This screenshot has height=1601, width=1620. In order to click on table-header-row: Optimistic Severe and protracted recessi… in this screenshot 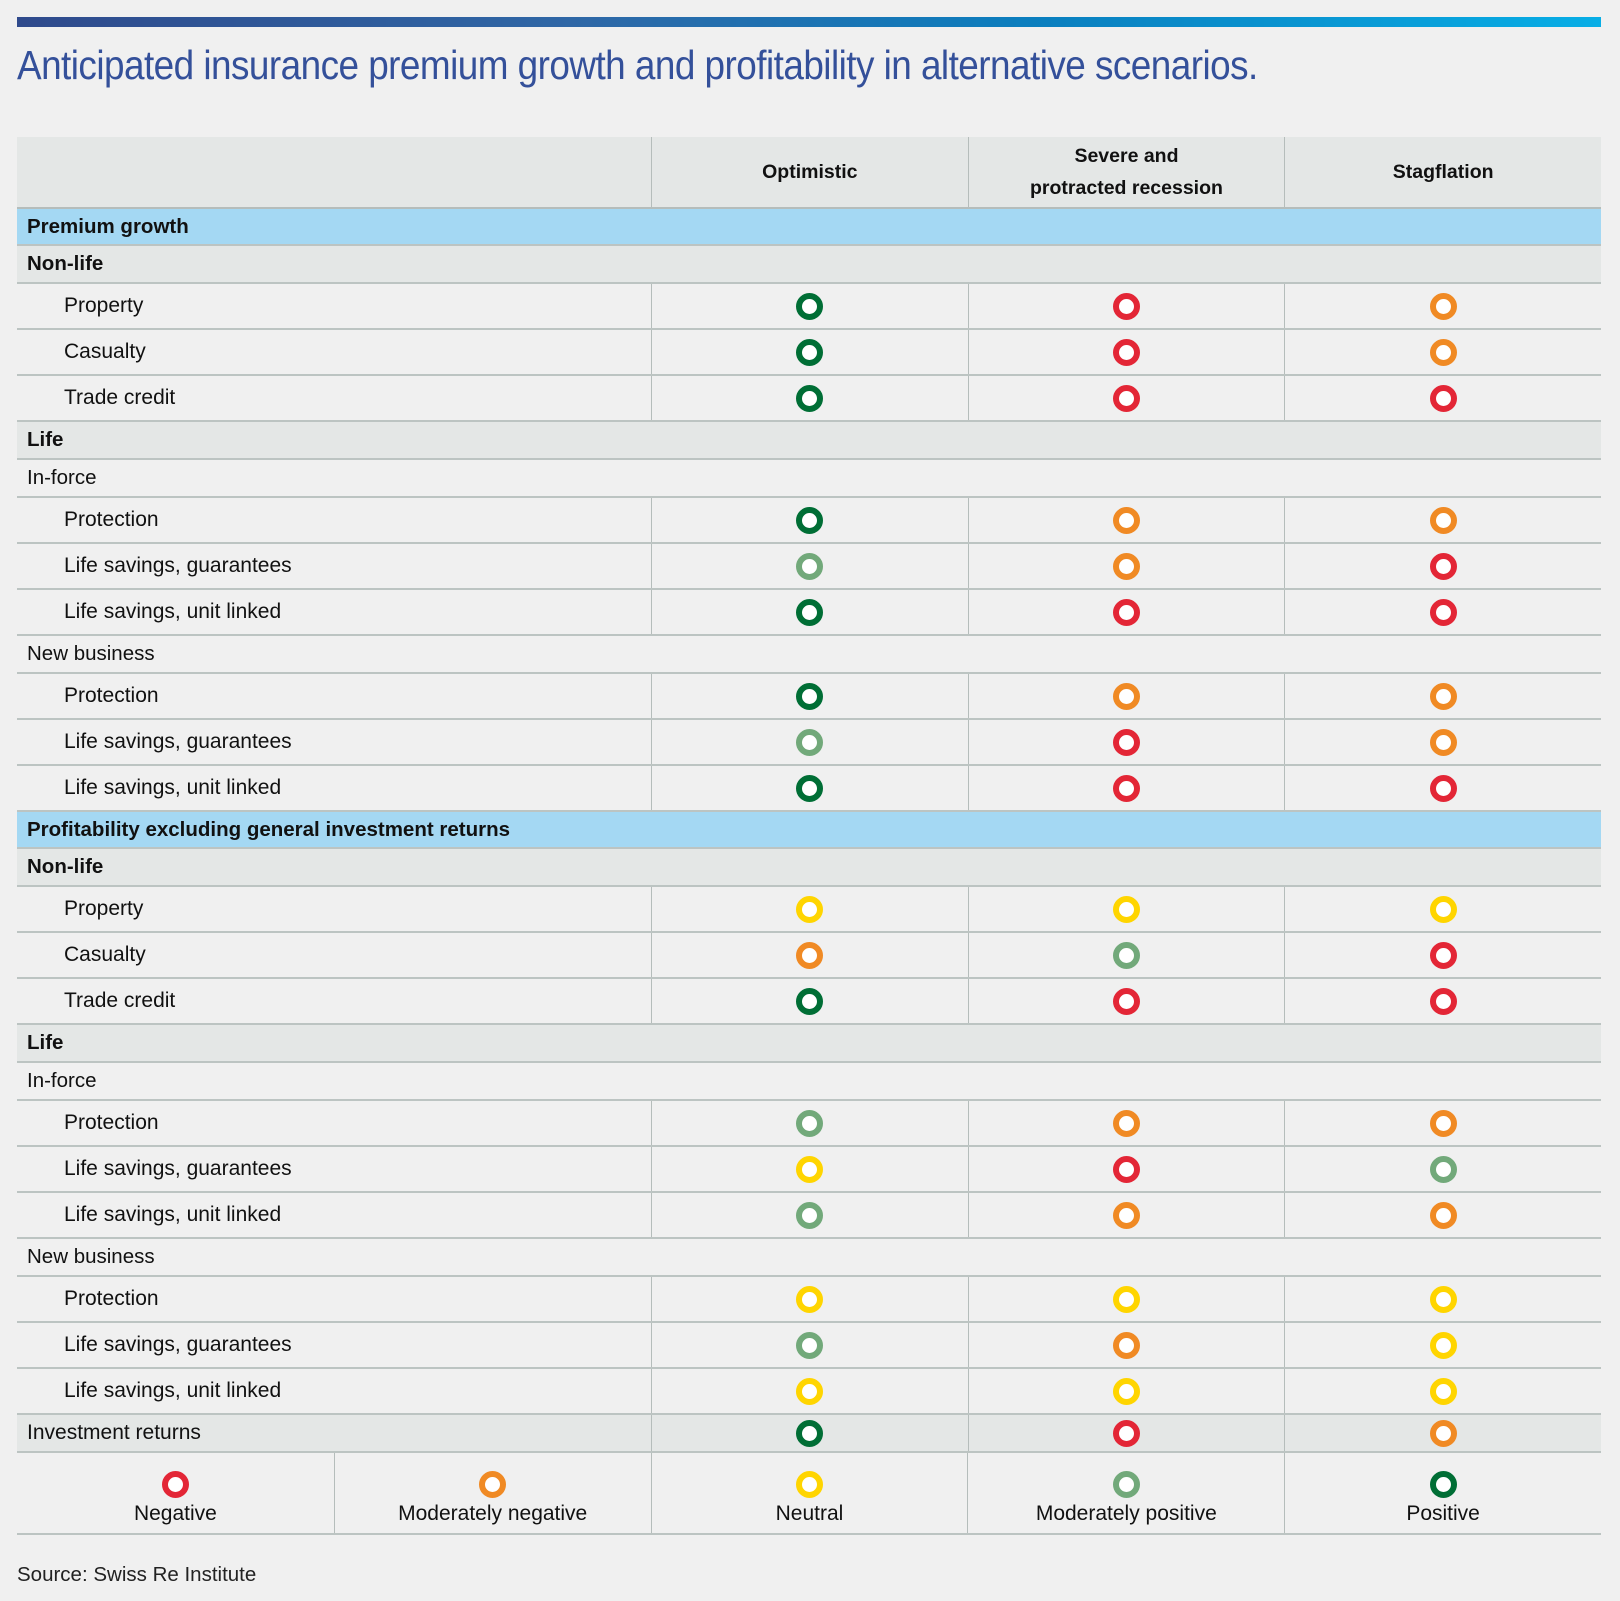, I will do `click(809, 173)`.